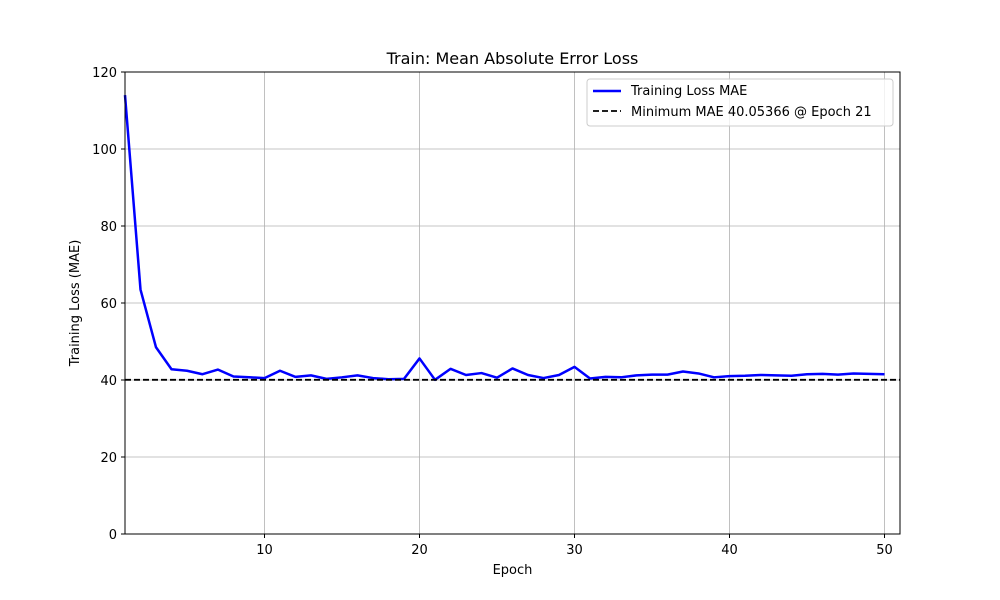 Image resolution: width=1000 pixels, height=600 pixels. What do you see at coordinates (264, 550) in the screenshot?
I see `x-tick-label: 10` at bounding box center [264, 550].